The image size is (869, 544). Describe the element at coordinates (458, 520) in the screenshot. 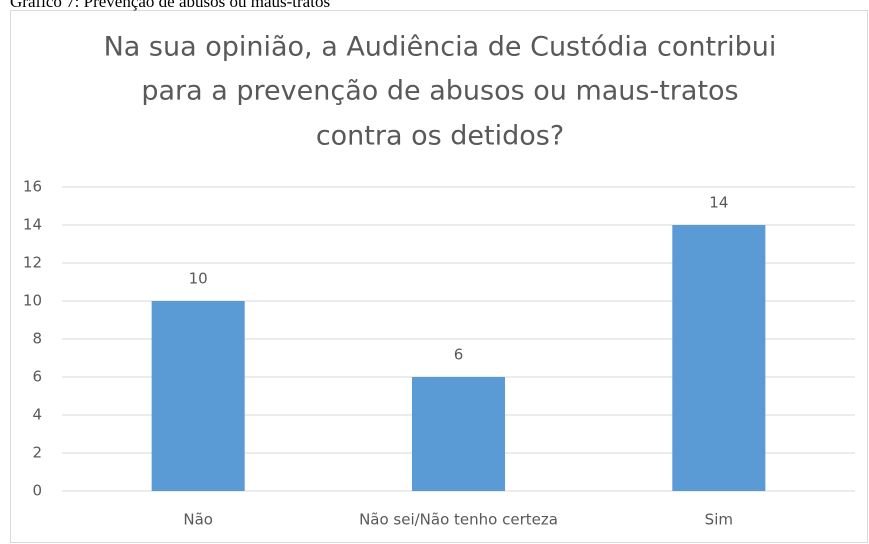

I see `x-tick-label: Não sei/Não tenho certeza` at that location.